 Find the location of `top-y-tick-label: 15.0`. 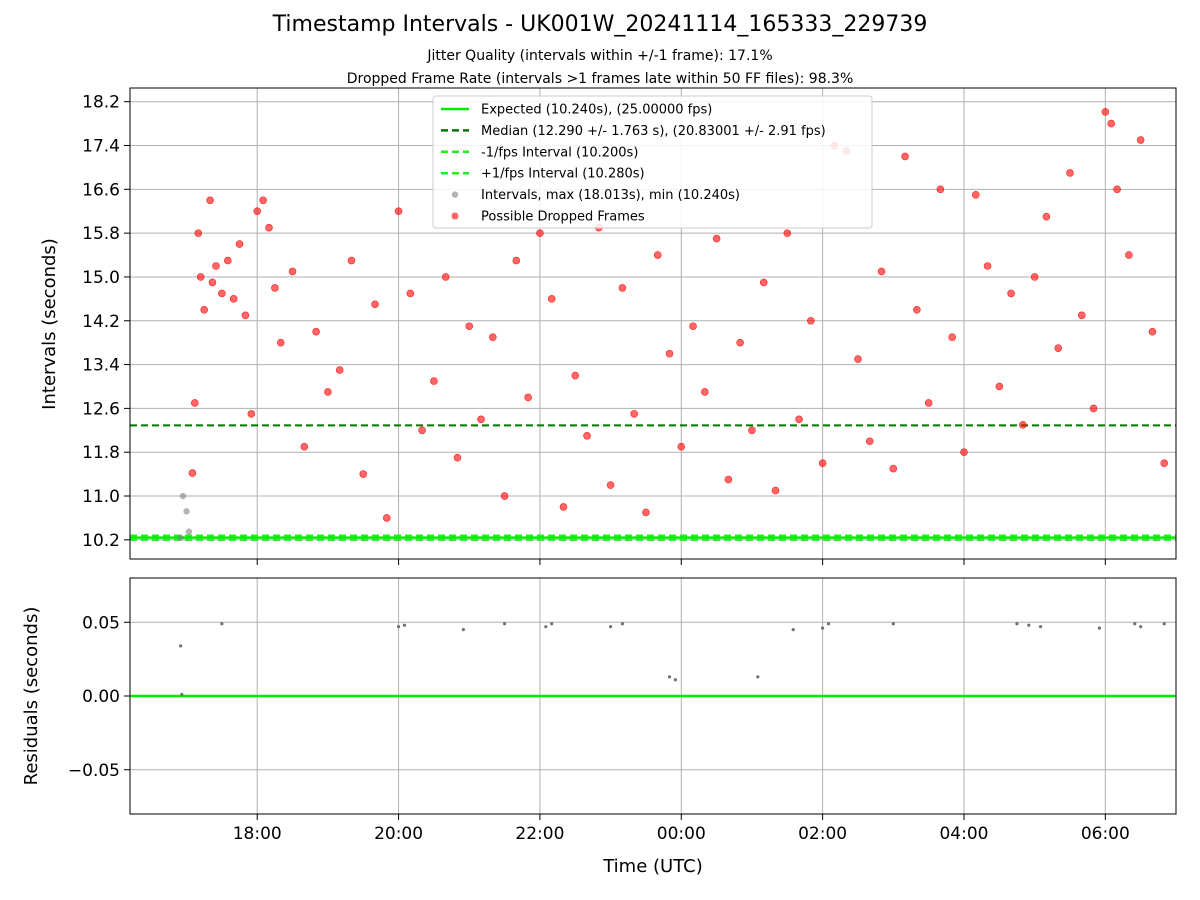

top-y-tick-label: 15.0 is located at coordinates (101, 278).